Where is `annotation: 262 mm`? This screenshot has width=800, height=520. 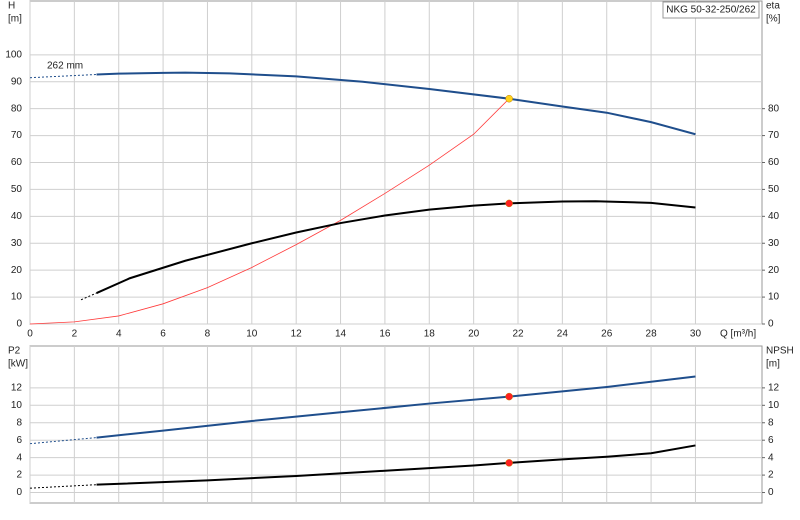 annotation: 262 mm is located at coordinates (65, 66).